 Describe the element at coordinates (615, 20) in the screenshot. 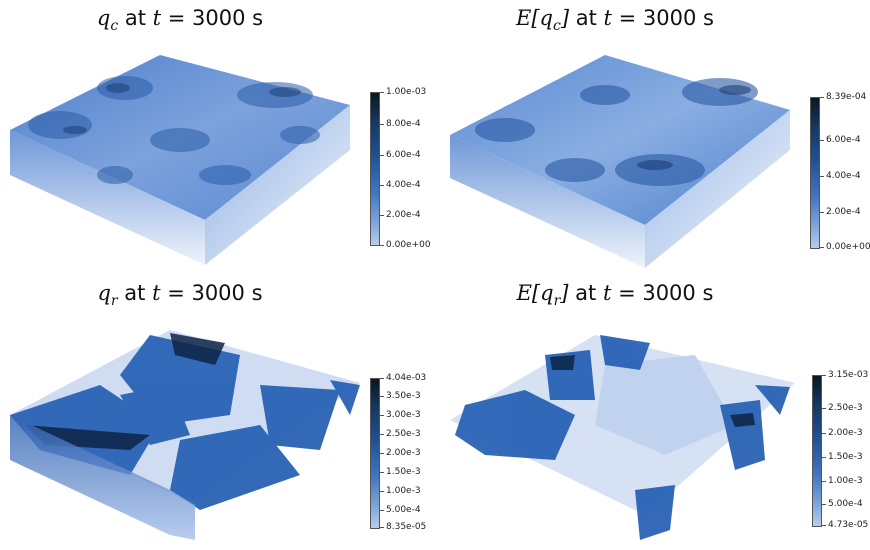

I see `panel-title: E[qc] at t = 3000 s` at that location.